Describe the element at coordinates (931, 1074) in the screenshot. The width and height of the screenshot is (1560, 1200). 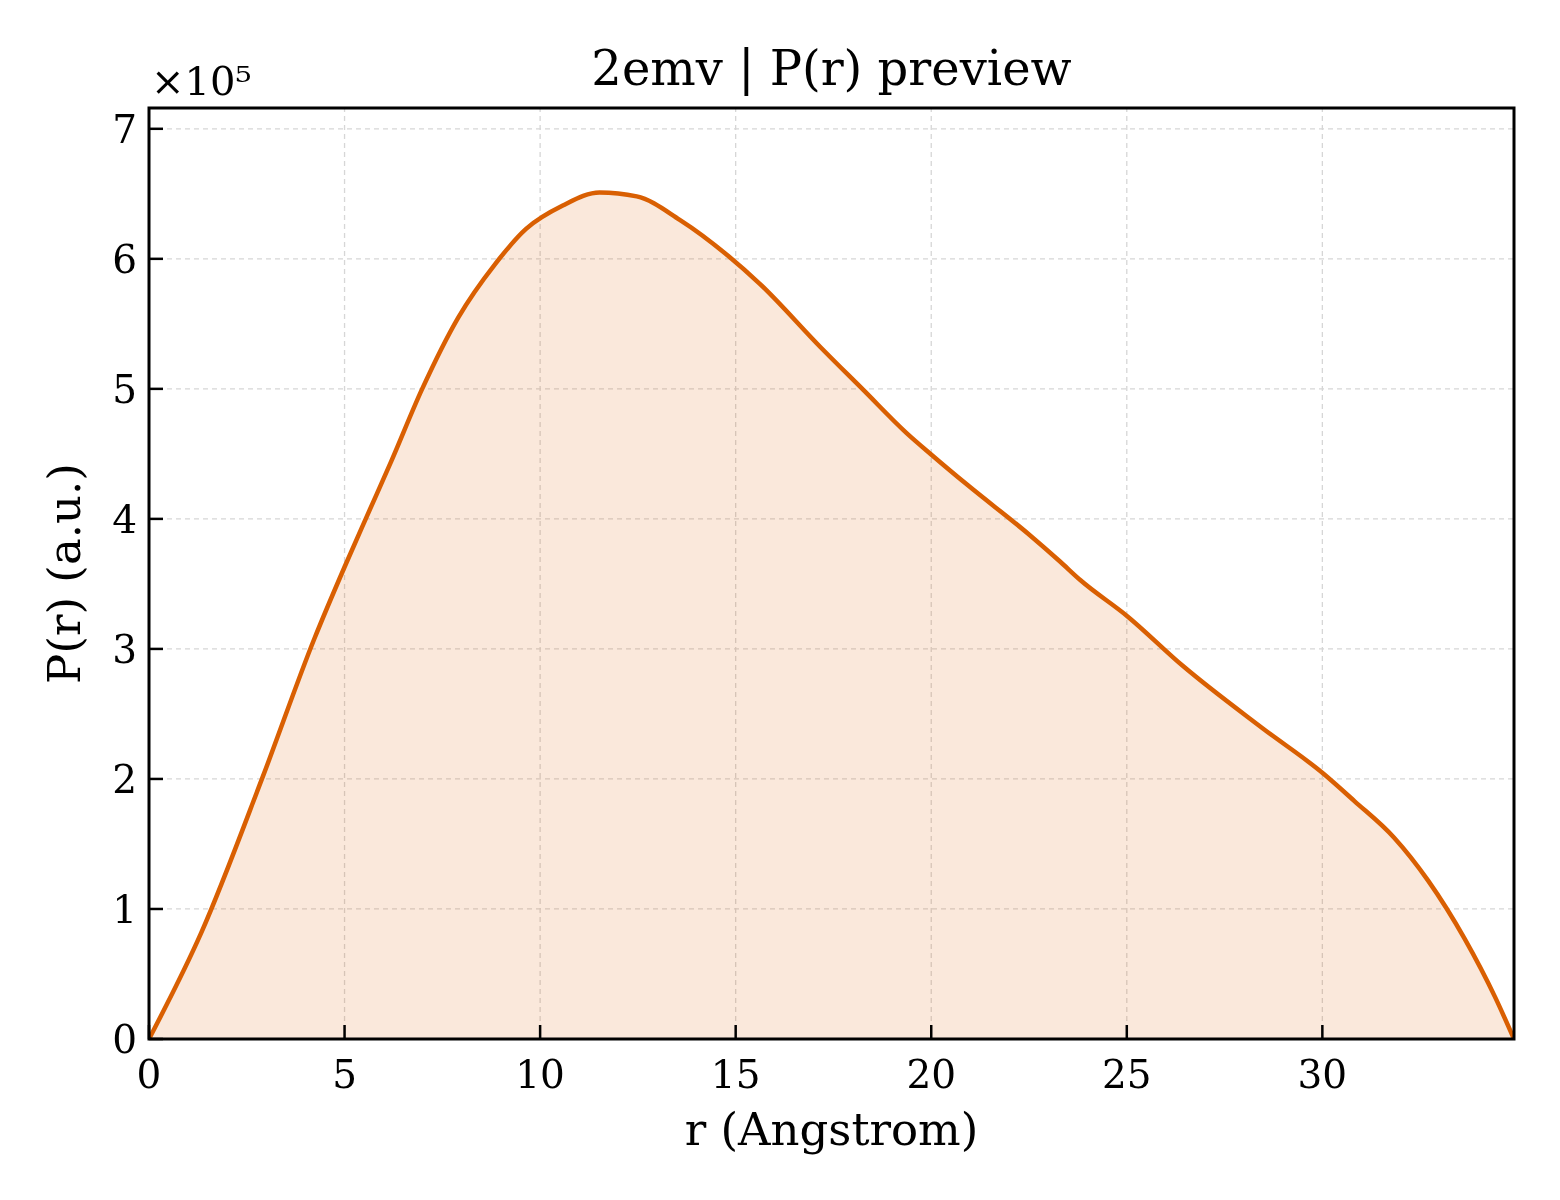
I see `x-tick-label: 20` at that location.